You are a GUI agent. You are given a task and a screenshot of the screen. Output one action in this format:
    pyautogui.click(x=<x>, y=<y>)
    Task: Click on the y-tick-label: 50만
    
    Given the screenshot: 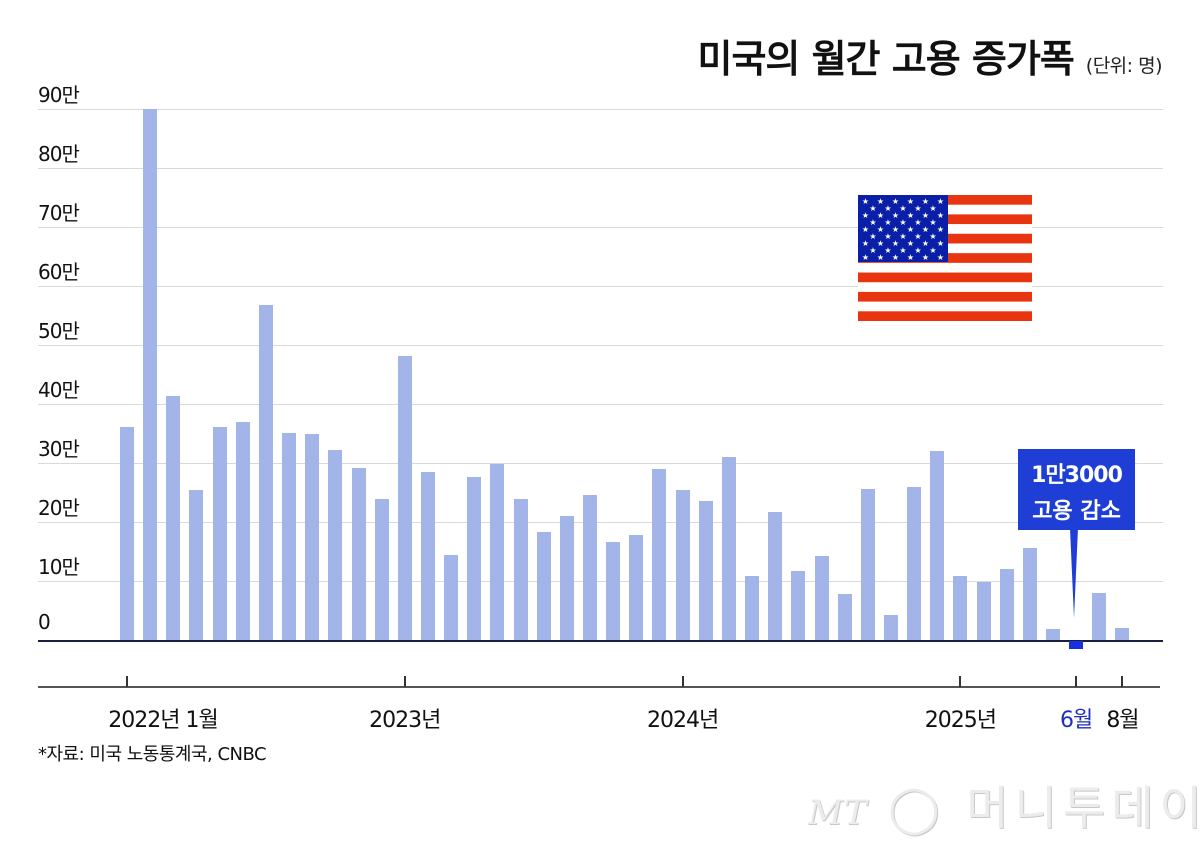 What is the action you would take?
    pyautogui.click(x=59, y=331)
    